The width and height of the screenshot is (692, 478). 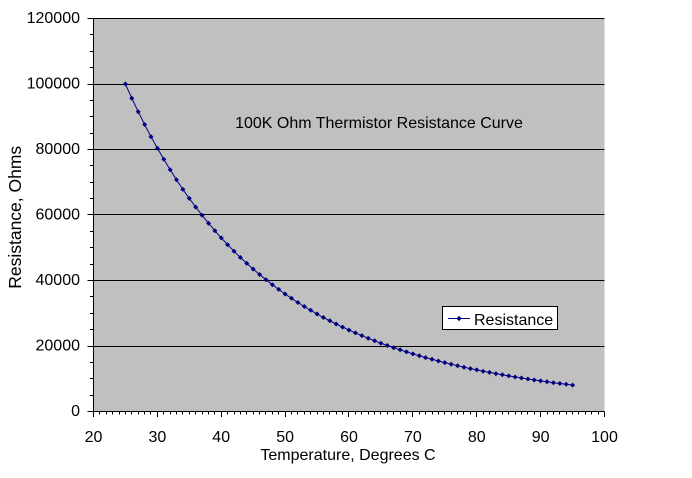 What do you see at coordinates (53, 18) in the screenshot?
I see `svg-text: 120000` at bounding box center [53, 18].